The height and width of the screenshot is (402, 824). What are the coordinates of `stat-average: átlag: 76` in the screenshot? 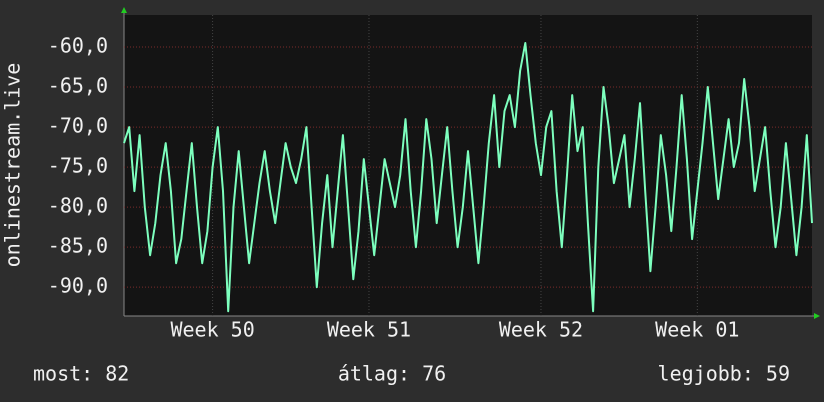 It's located at (392, 374).